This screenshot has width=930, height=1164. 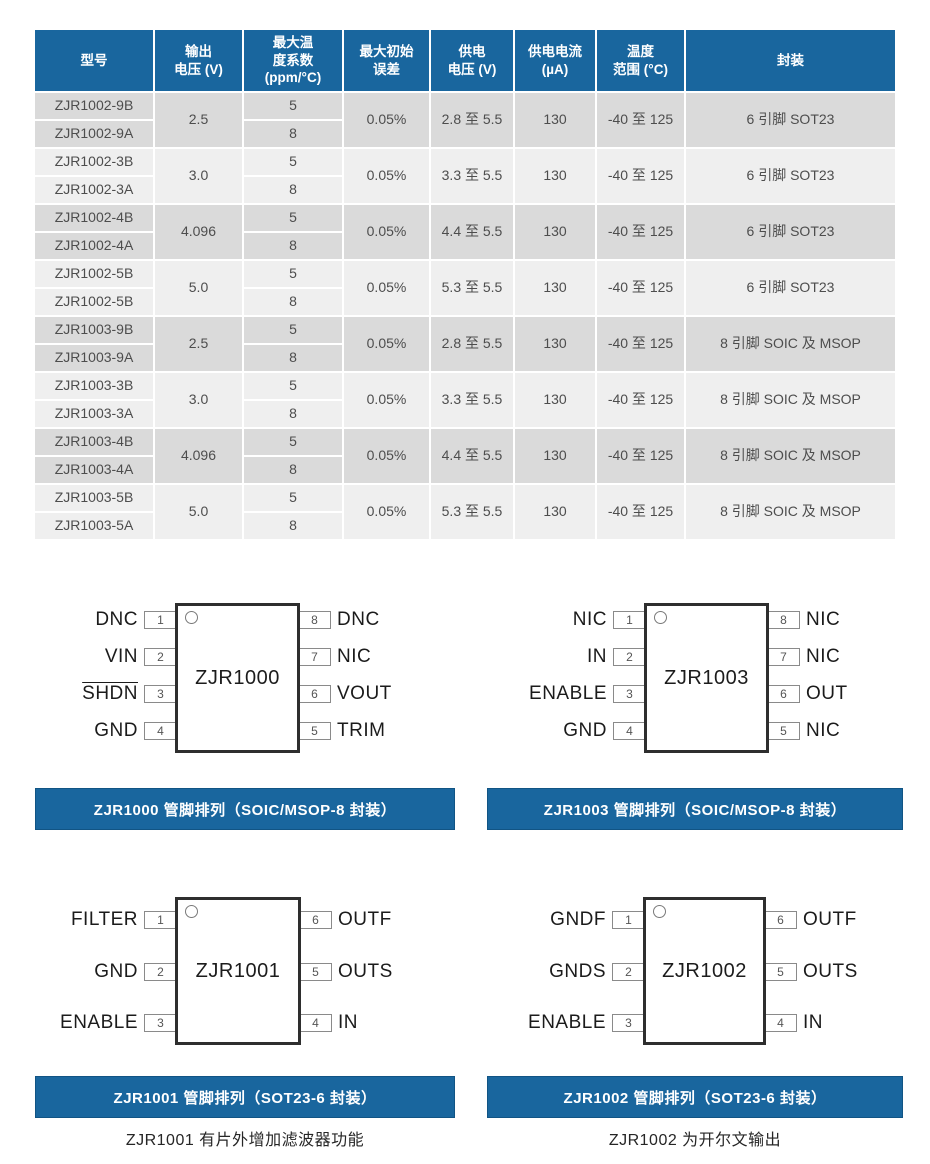 I want to click on supply-cell: 4.4 至 5.5, so click(x=472, y=456).